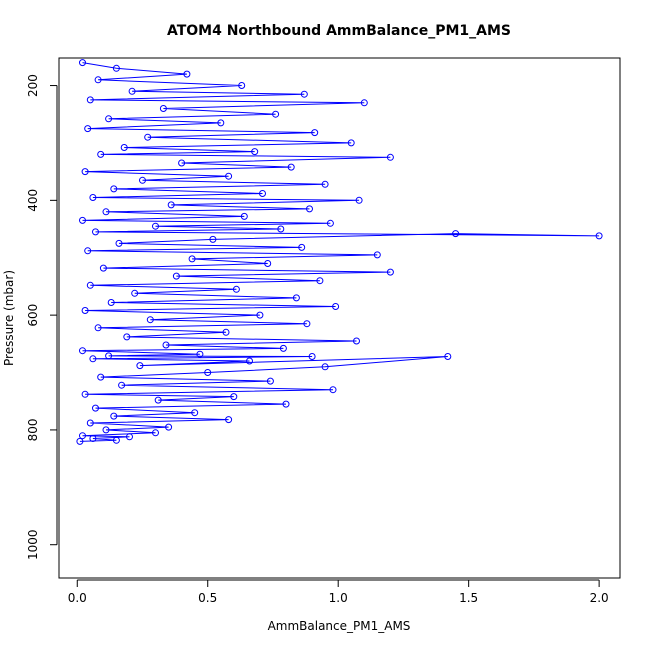 The height and width of the screenshot is (650, 650). What do you see at coordinates (33, 429) in the screenshot?
I see `y-tick-label: 800` at bounding box center [33, 429].